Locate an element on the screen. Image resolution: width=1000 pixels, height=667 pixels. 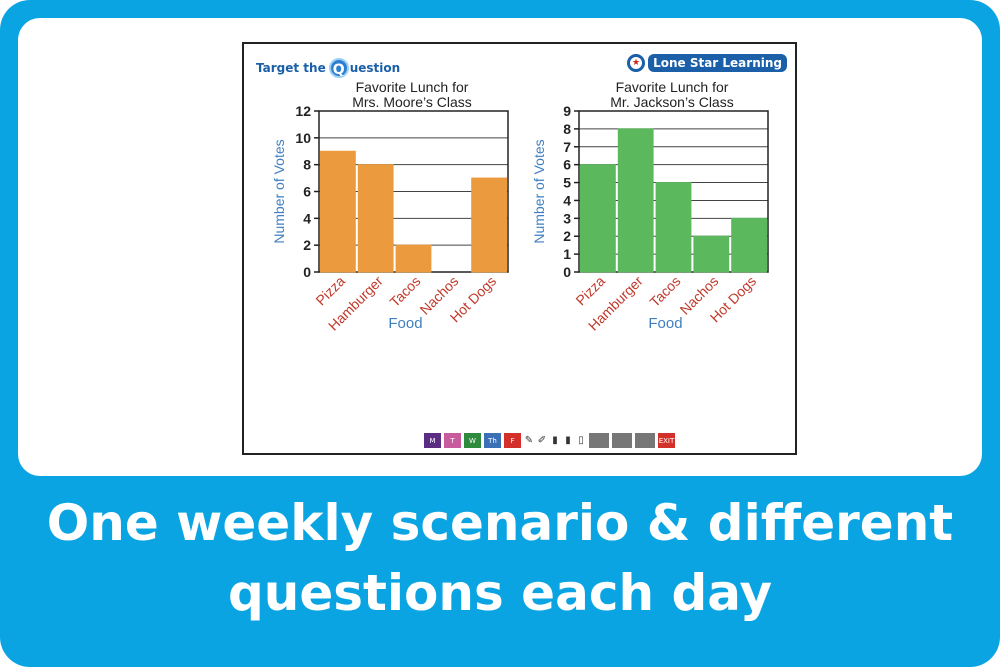
chart2-y-tick-label: 2 is located at coordinates (567, 236).